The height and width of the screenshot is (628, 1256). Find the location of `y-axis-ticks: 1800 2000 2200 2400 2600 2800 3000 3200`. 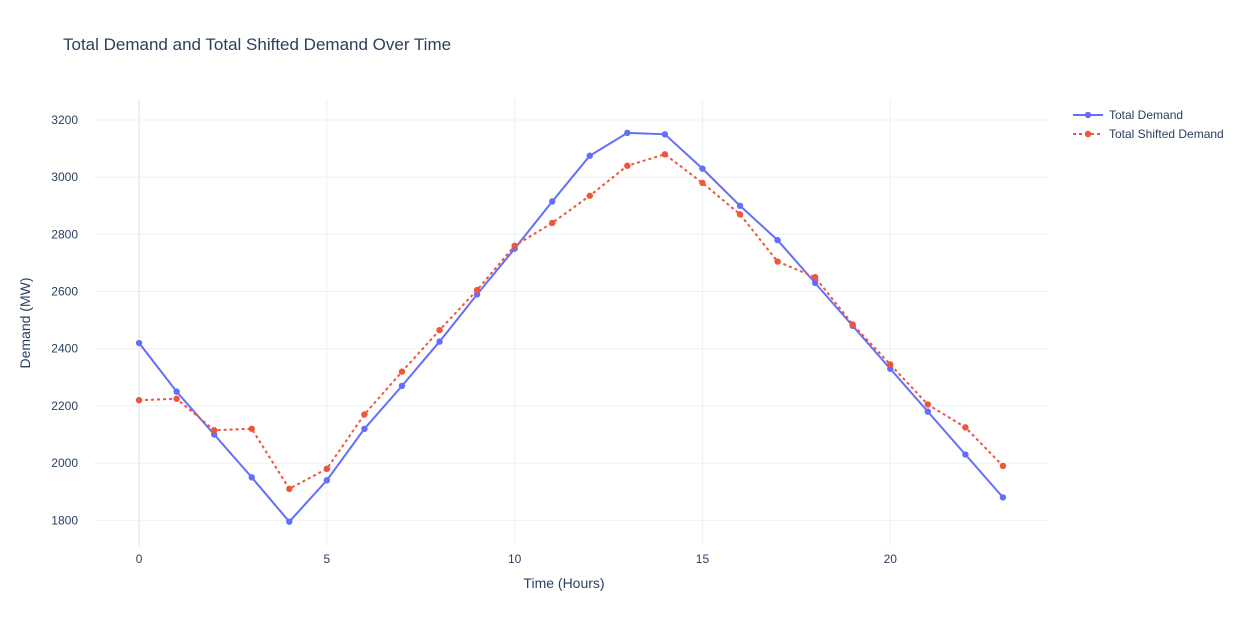

y-axis-ticks: 1800 2000 2200 2400 2600 2800 3000 3200 is located at coordinates (64, 320).